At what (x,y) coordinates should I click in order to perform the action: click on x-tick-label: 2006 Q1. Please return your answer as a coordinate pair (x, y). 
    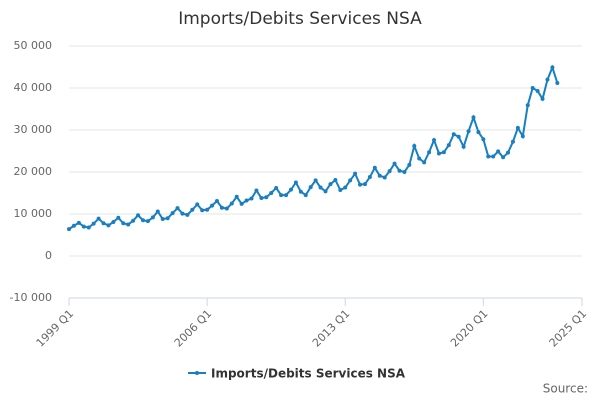
    Looking at the image, I should click on (193, 328).